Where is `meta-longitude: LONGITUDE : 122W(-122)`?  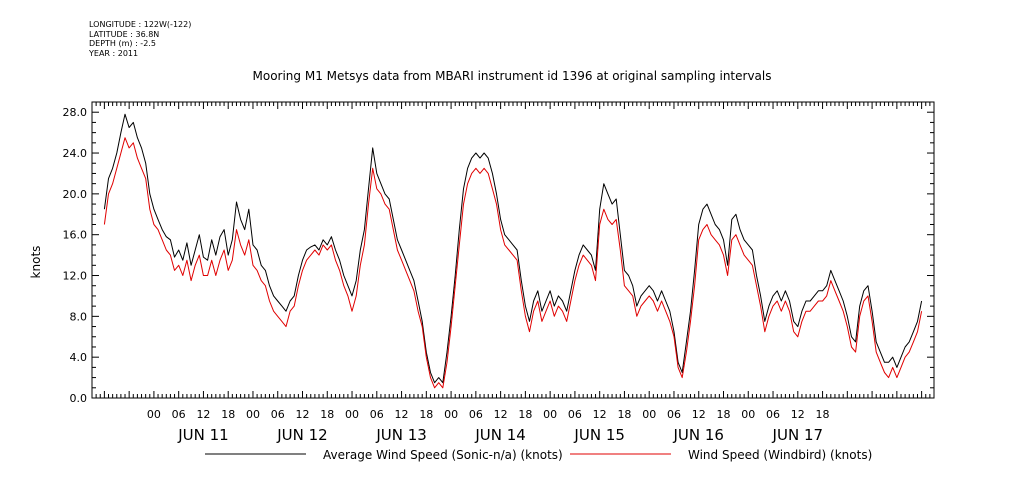 meta-longitude: LONGITUDE : 122W(-122) is located at coordinates (140, 24).